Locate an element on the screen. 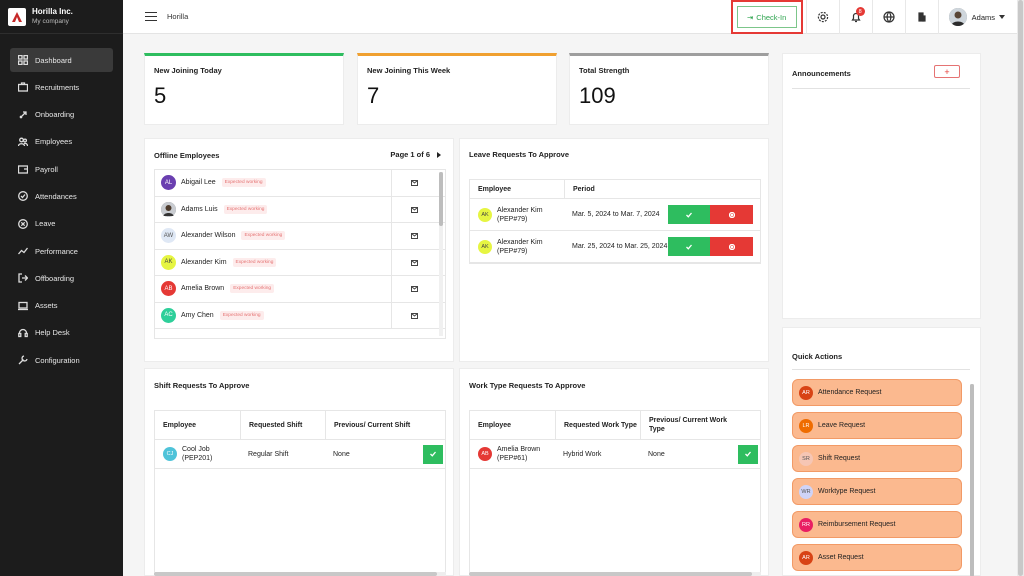 The image size is (1024, 576). company-name: Horilla Inc. is located at coordinates (52, 11).